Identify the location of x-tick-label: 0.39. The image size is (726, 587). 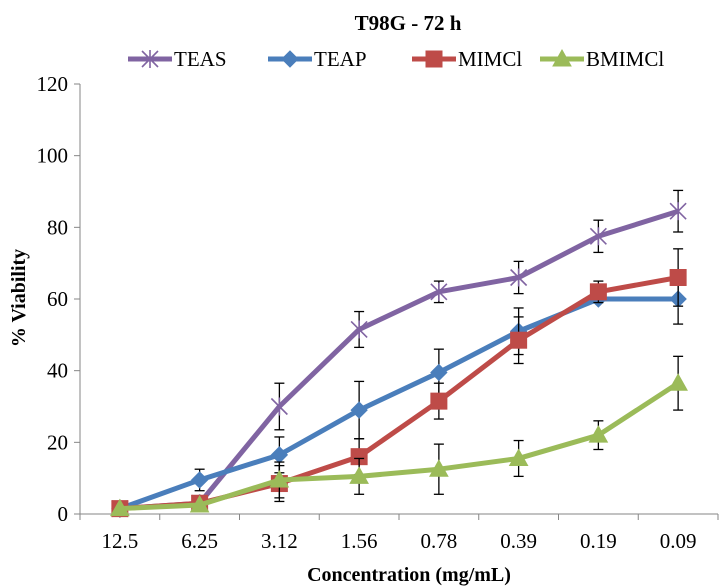
(518, 541).